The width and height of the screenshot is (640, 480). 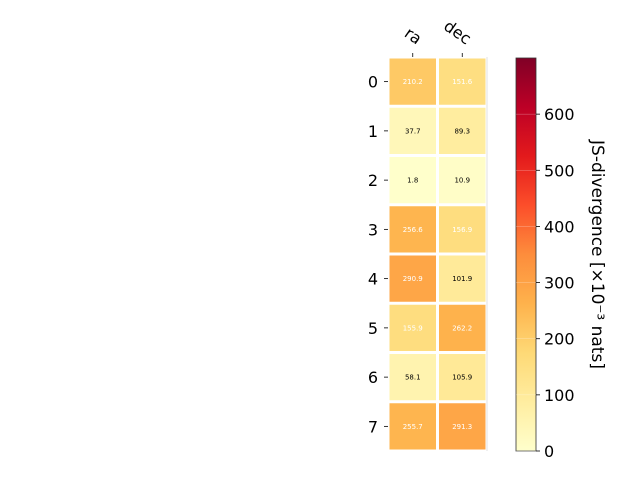 I want to click on cell-value-label: 262.2, so click(x=462, y=328).